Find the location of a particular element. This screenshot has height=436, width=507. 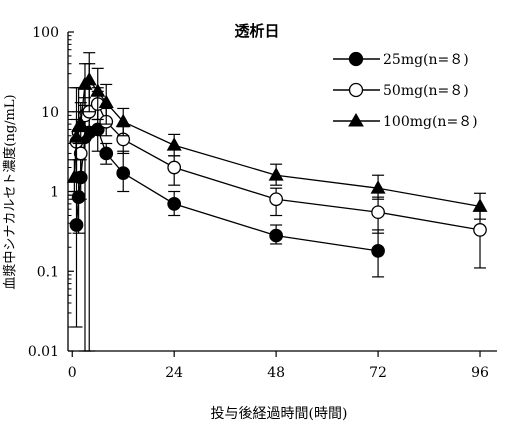

y-tick-label: 1 is located at coordinates (54, 193).